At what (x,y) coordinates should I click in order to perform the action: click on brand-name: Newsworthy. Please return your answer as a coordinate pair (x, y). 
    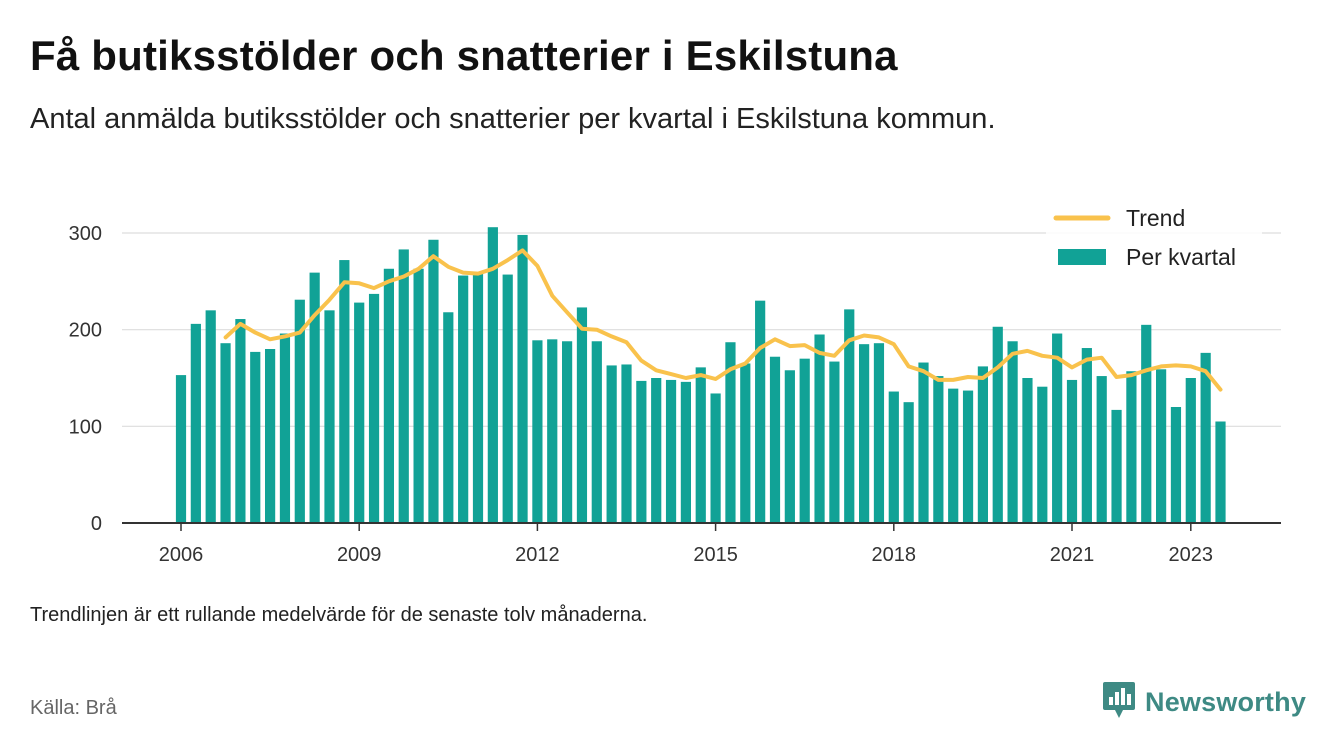
    Looking at the image, I should click on (1226, 702).